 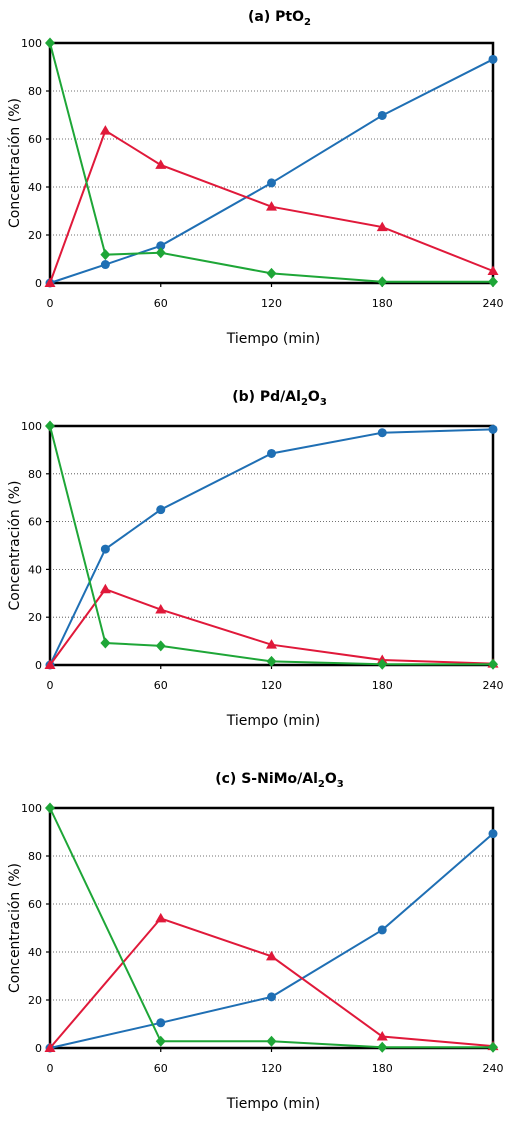 I want to click on chart-title: (a) PtO2, so click(x=279, y=18).